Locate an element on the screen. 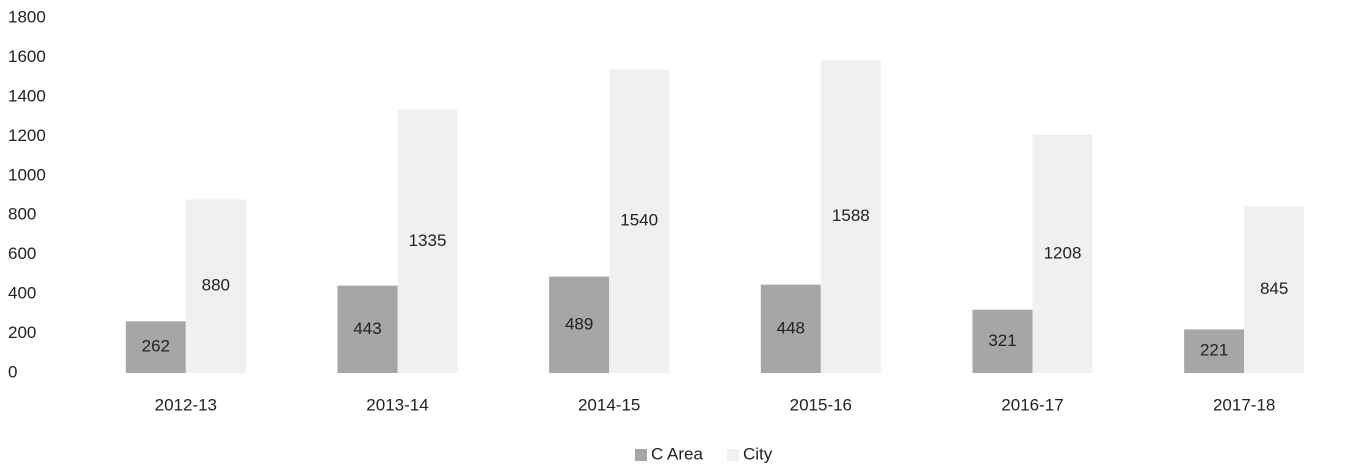 This screenshot has width=1356, height=469. data-label: 1540 is located at coordinates (639, 220).